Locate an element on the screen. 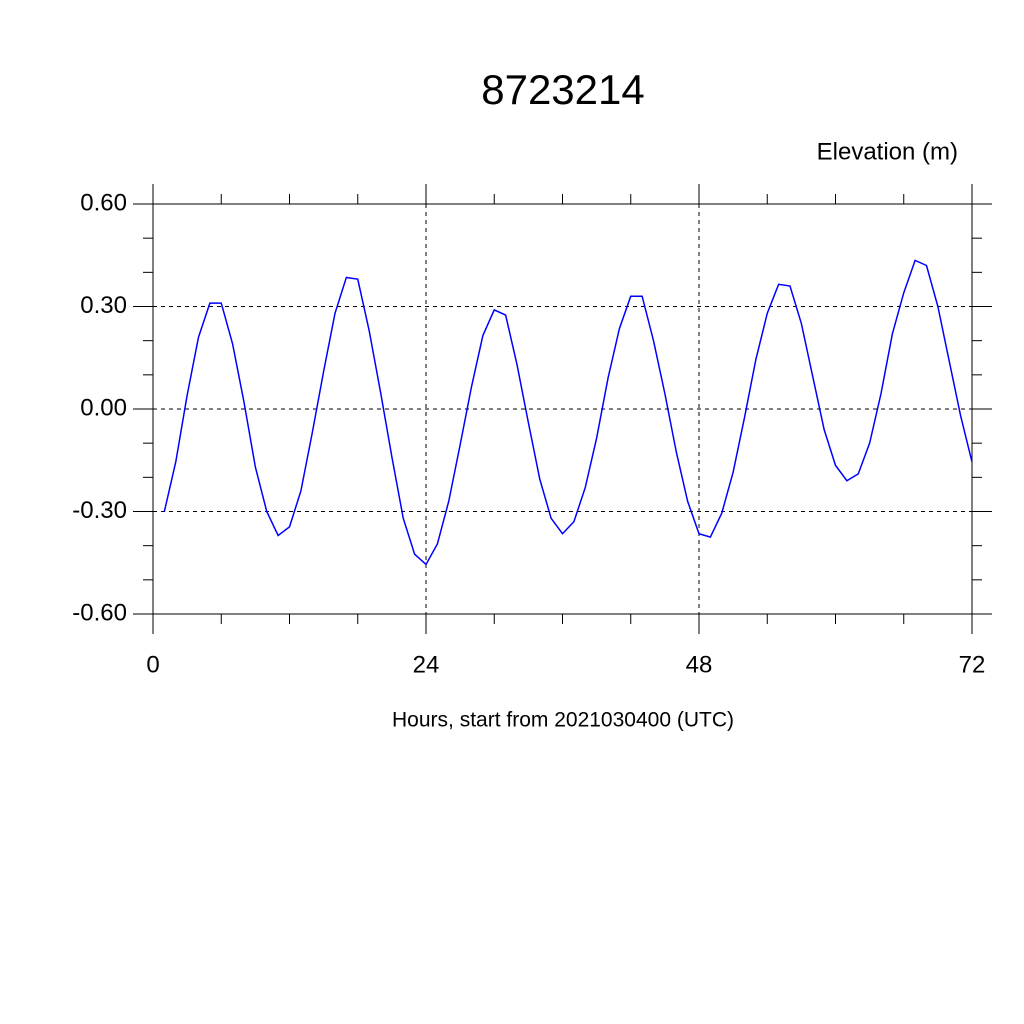 Image resolution: width=1024 pixels, height=1024 pixels. subtitle: Elevation (m) is located at coordinates (887, 151).